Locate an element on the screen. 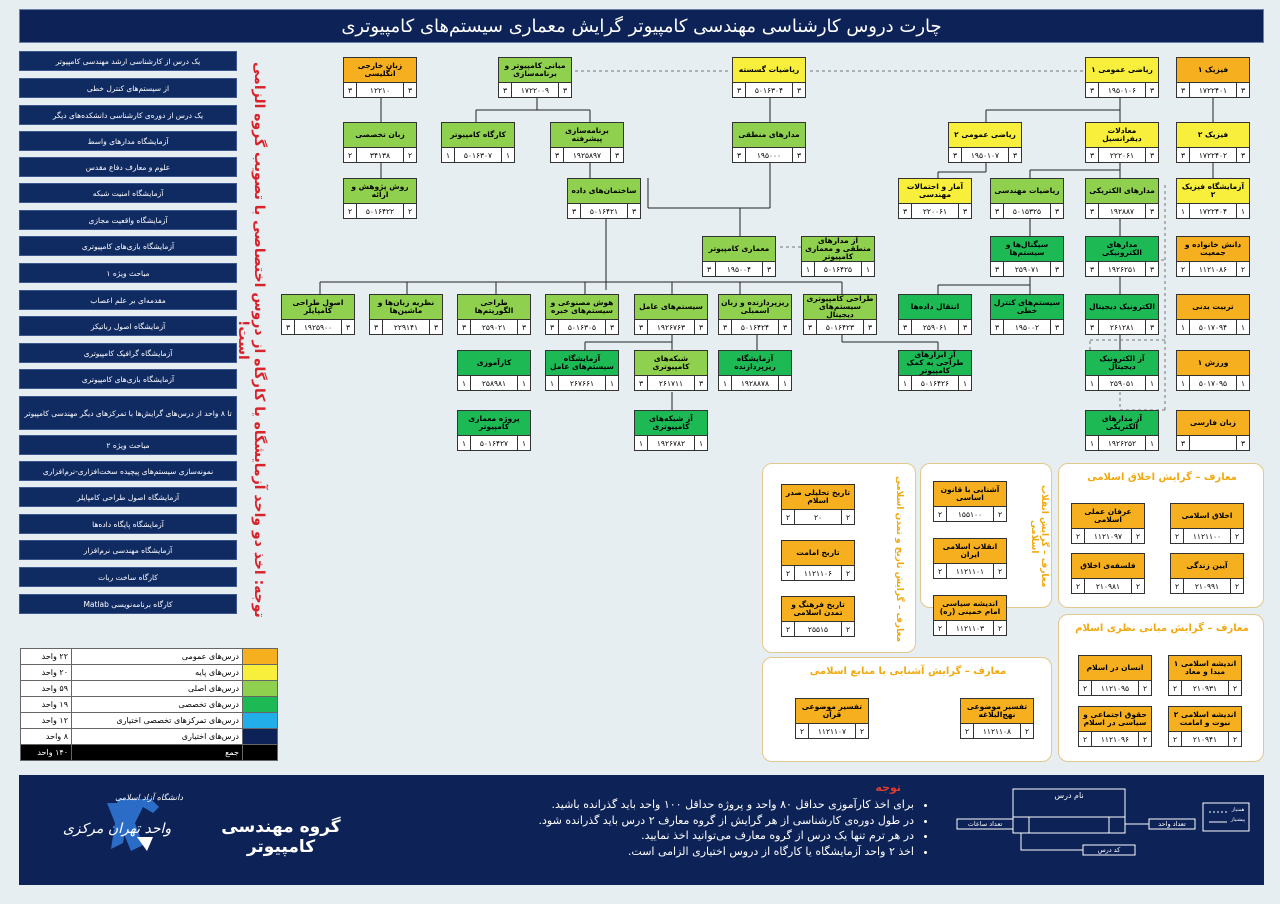 The width and height of the screenshot is (1280, 904). course-code: ۵۰۱۶۳۰۴ is located at coordinates (769, 90).